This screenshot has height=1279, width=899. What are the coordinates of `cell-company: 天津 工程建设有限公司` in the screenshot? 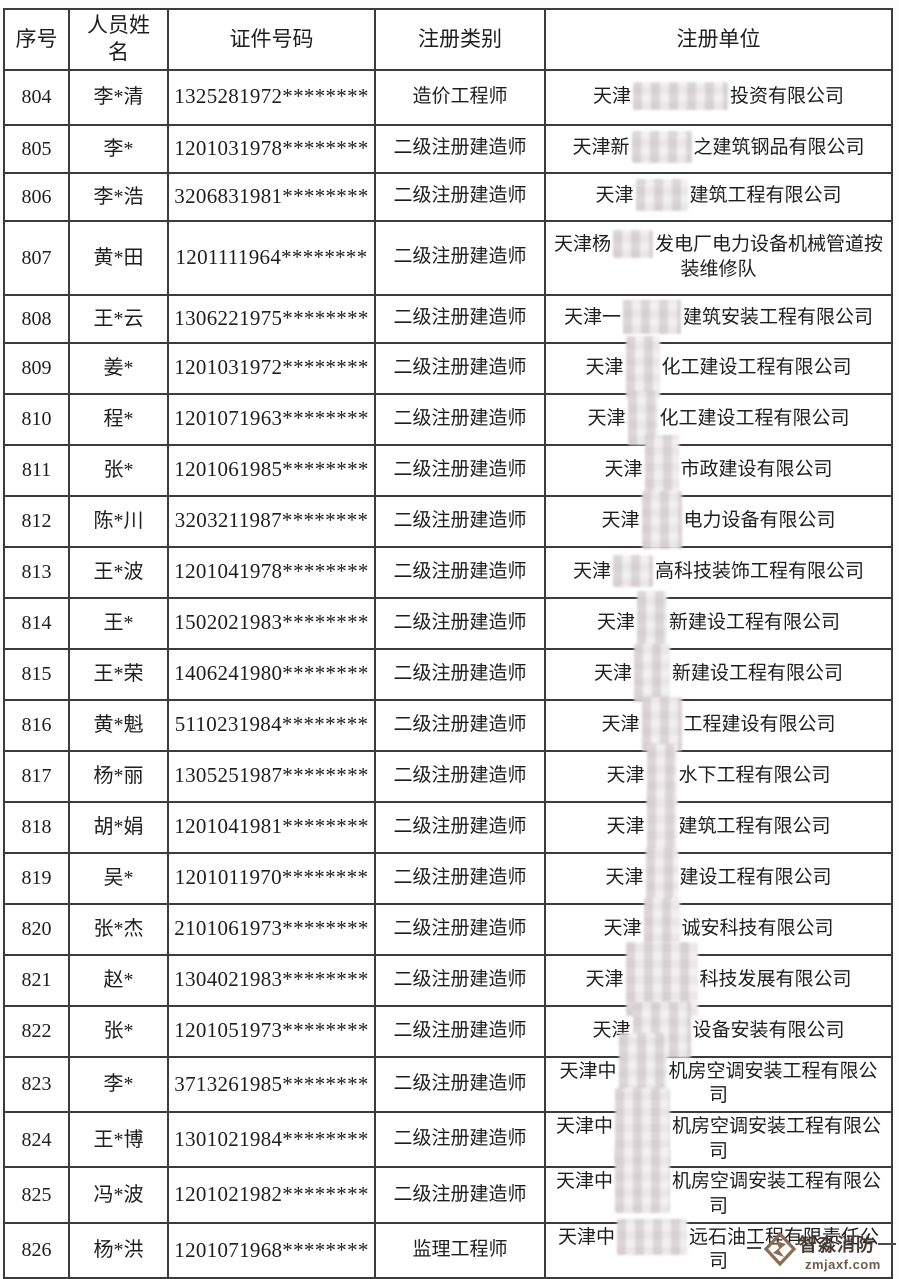 It's located at (718, 725).